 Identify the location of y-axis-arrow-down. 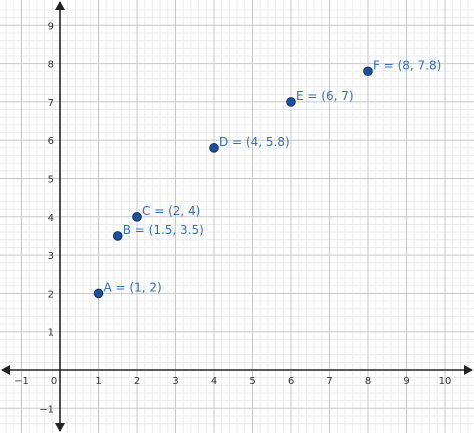
(60, 427).